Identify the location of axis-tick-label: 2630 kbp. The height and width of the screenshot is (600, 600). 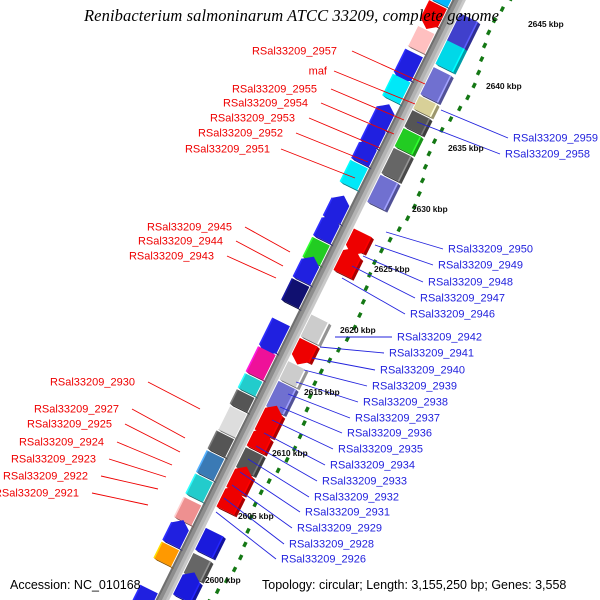
(430, 209).